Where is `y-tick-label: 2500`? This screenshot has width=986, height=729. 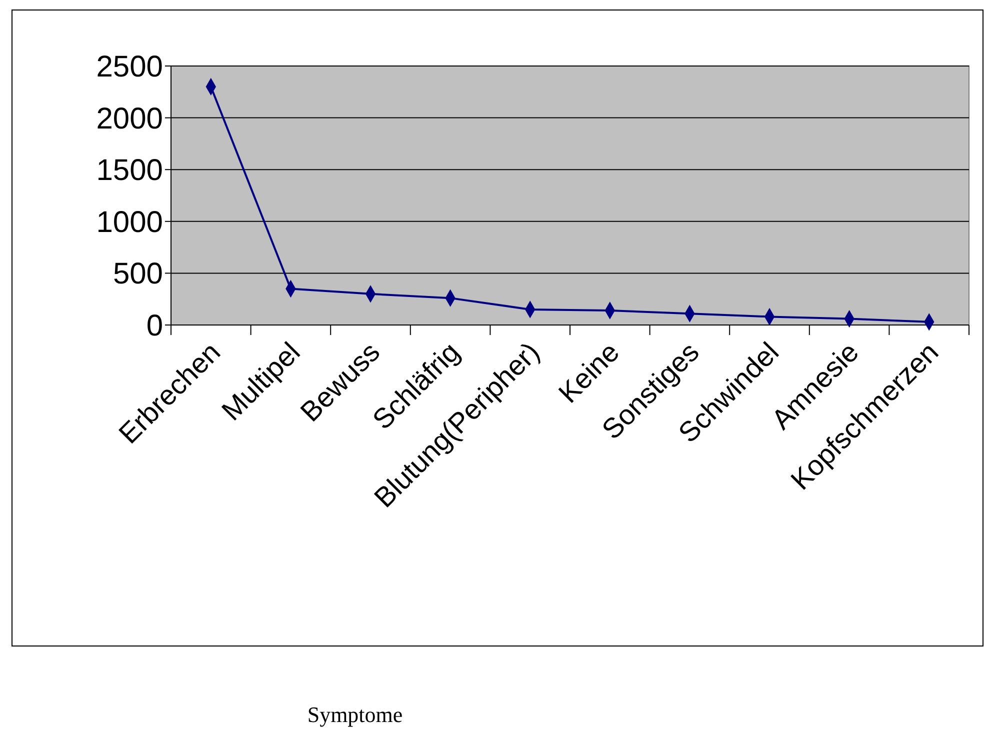
y-tick-label: 2500 is located at coordinates (129, 67).